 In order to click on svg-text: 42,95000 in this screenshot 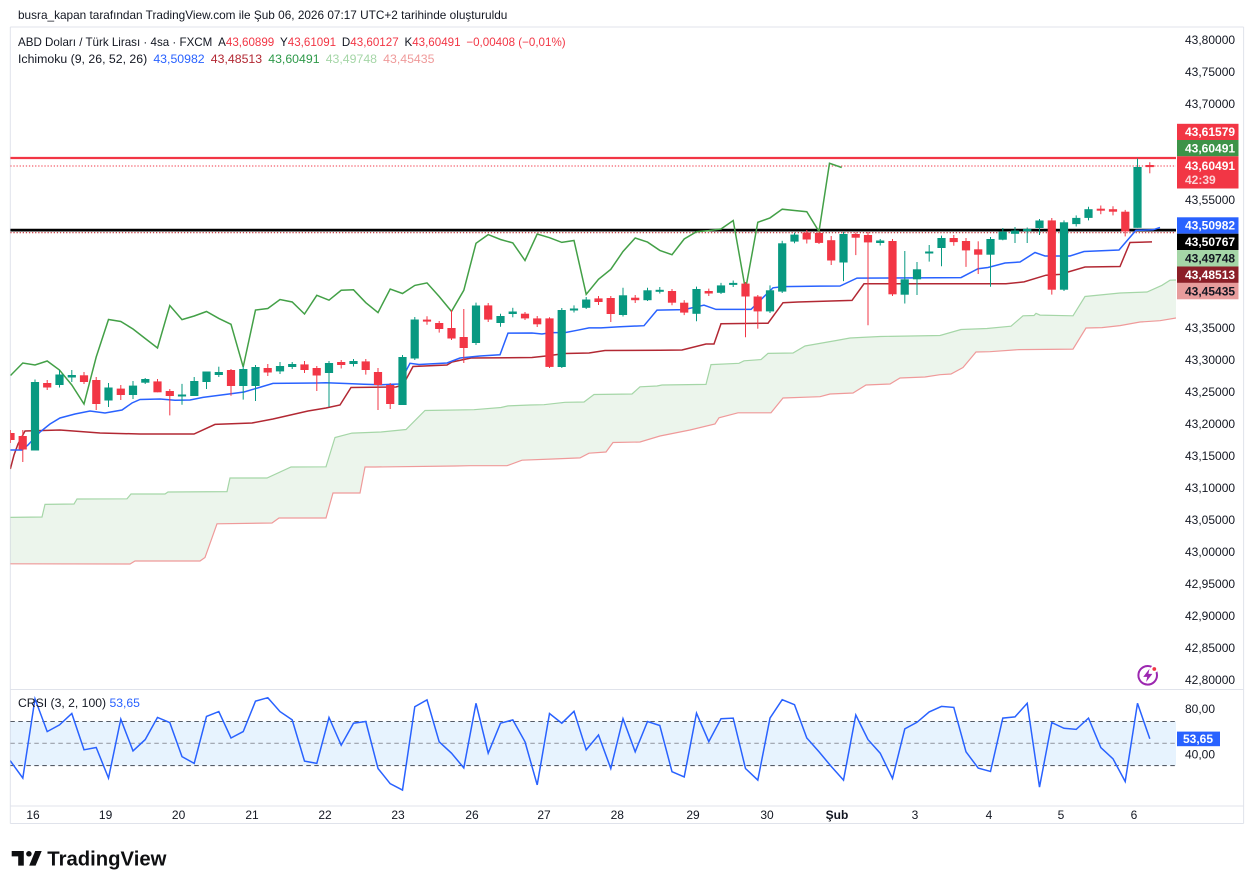, I will do `click(1210, 584)`.